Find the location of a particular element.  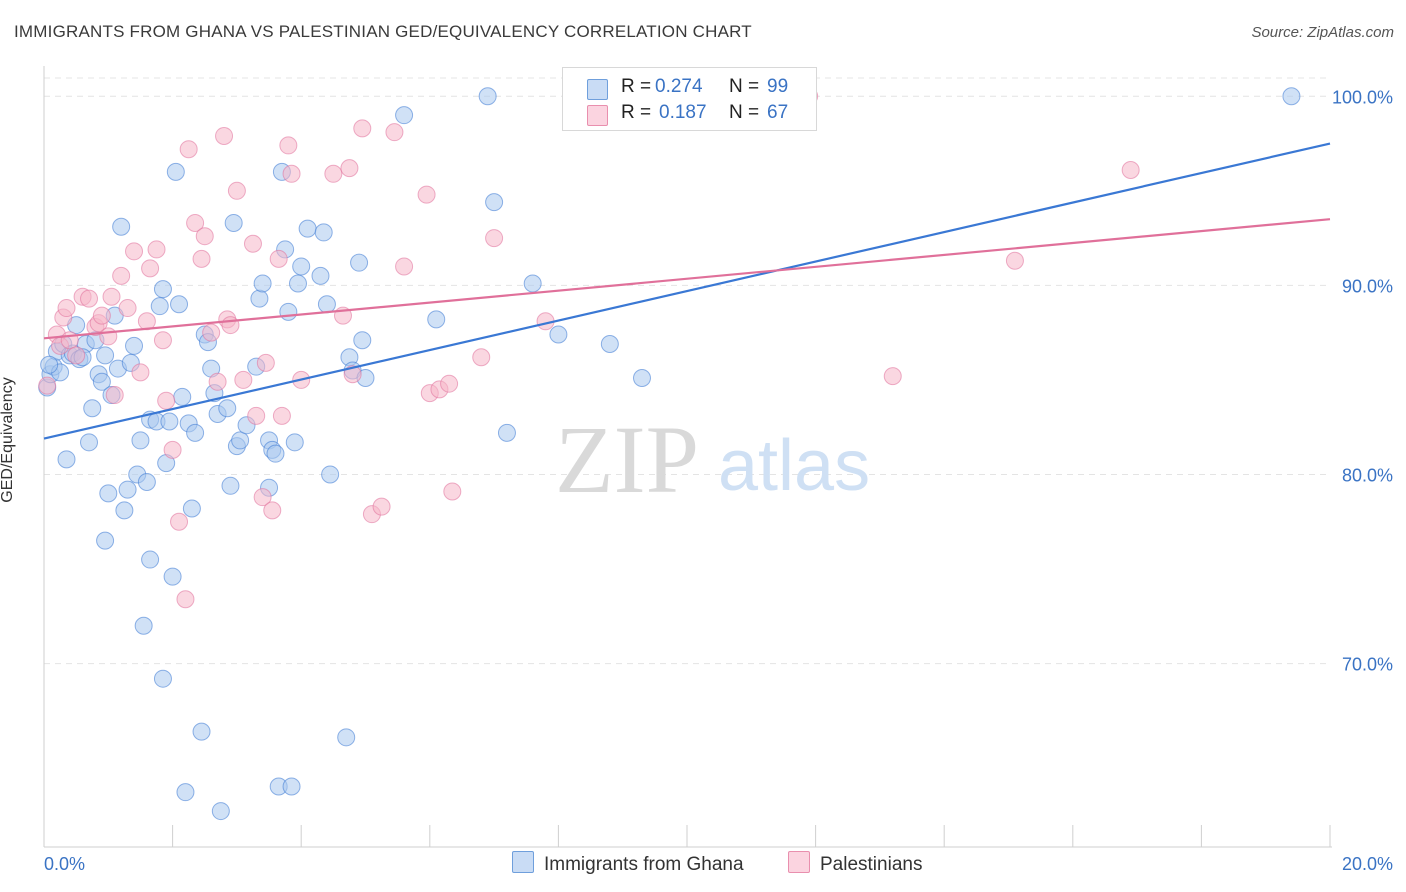

x-tick-label: 20.0% is located at coordinates (1367, 864).